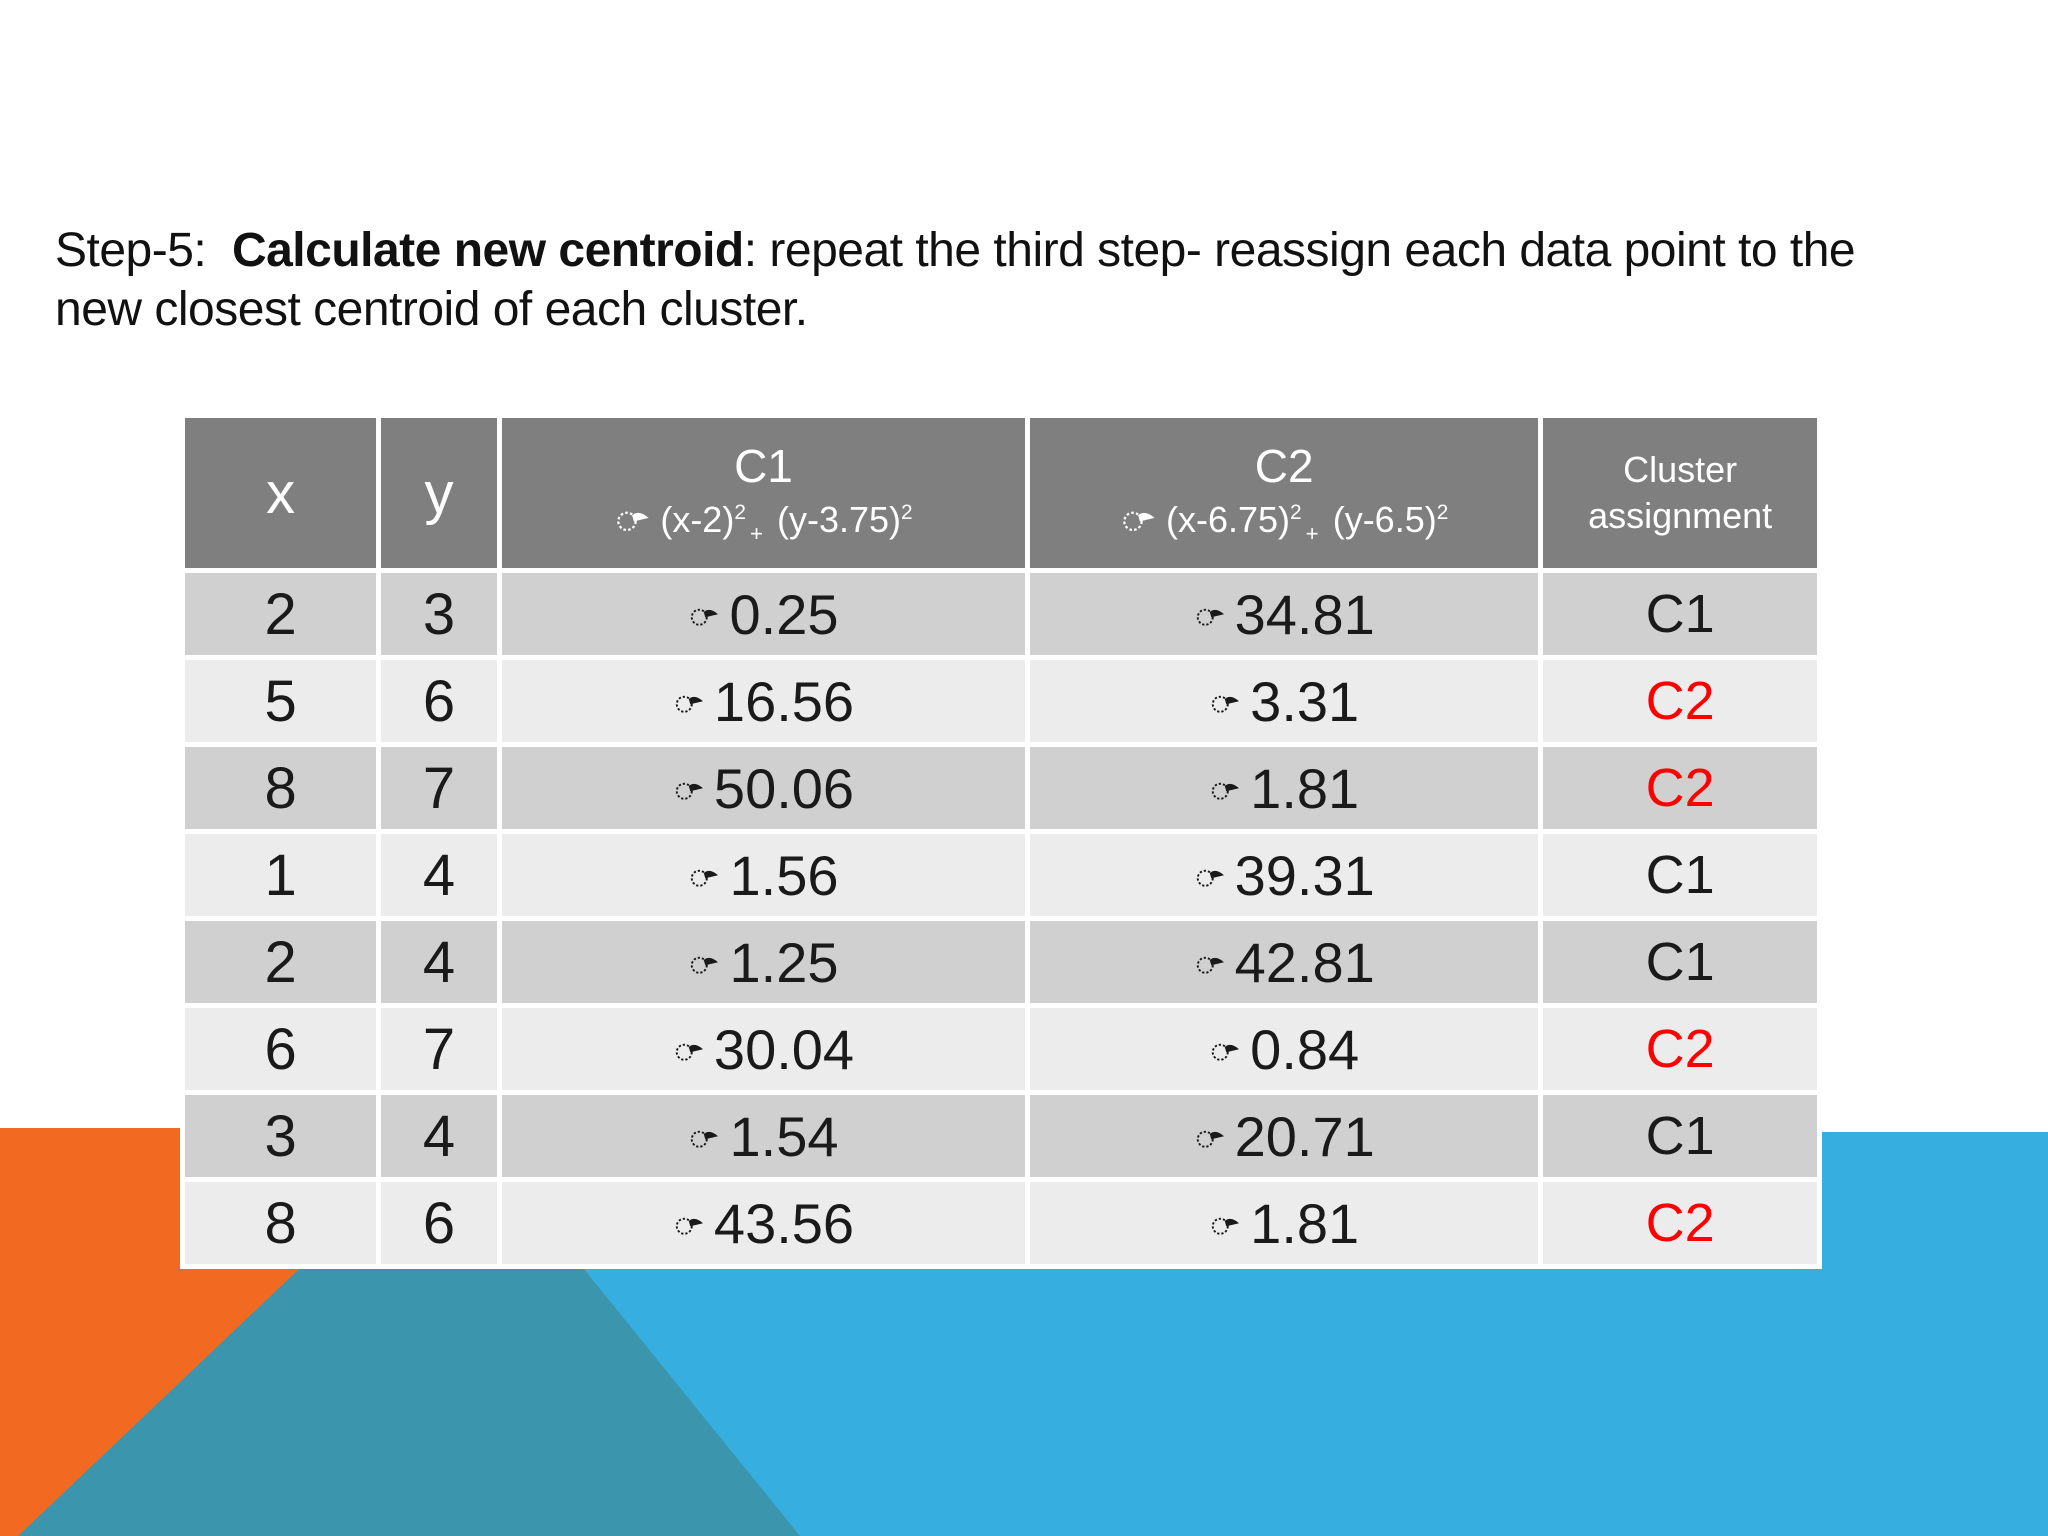 The image size is (2048, 1536). Describe the element at coordinates (784, 788) in the screenshot. I see `c1-distance-value: 50.06` at that location.